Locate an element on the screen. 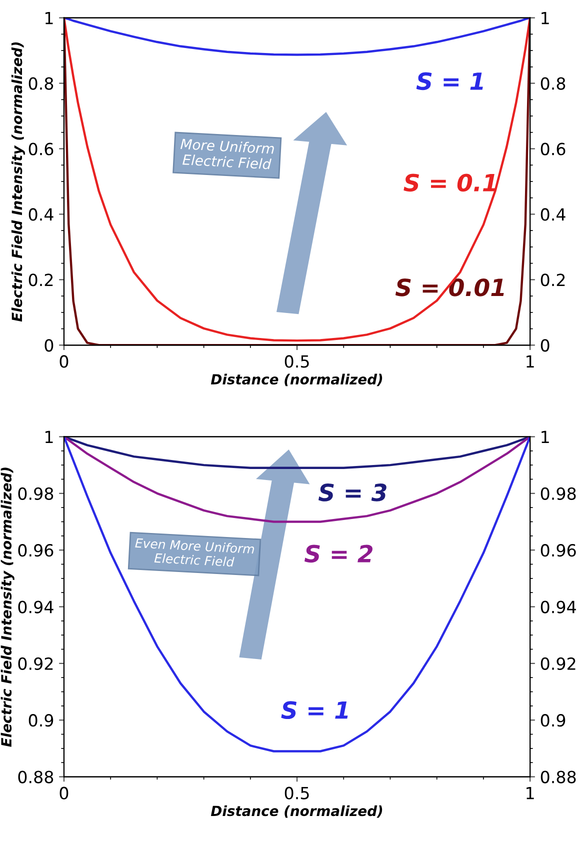  y2-tick-label: 0.8 is located at coordinates (553, 83).